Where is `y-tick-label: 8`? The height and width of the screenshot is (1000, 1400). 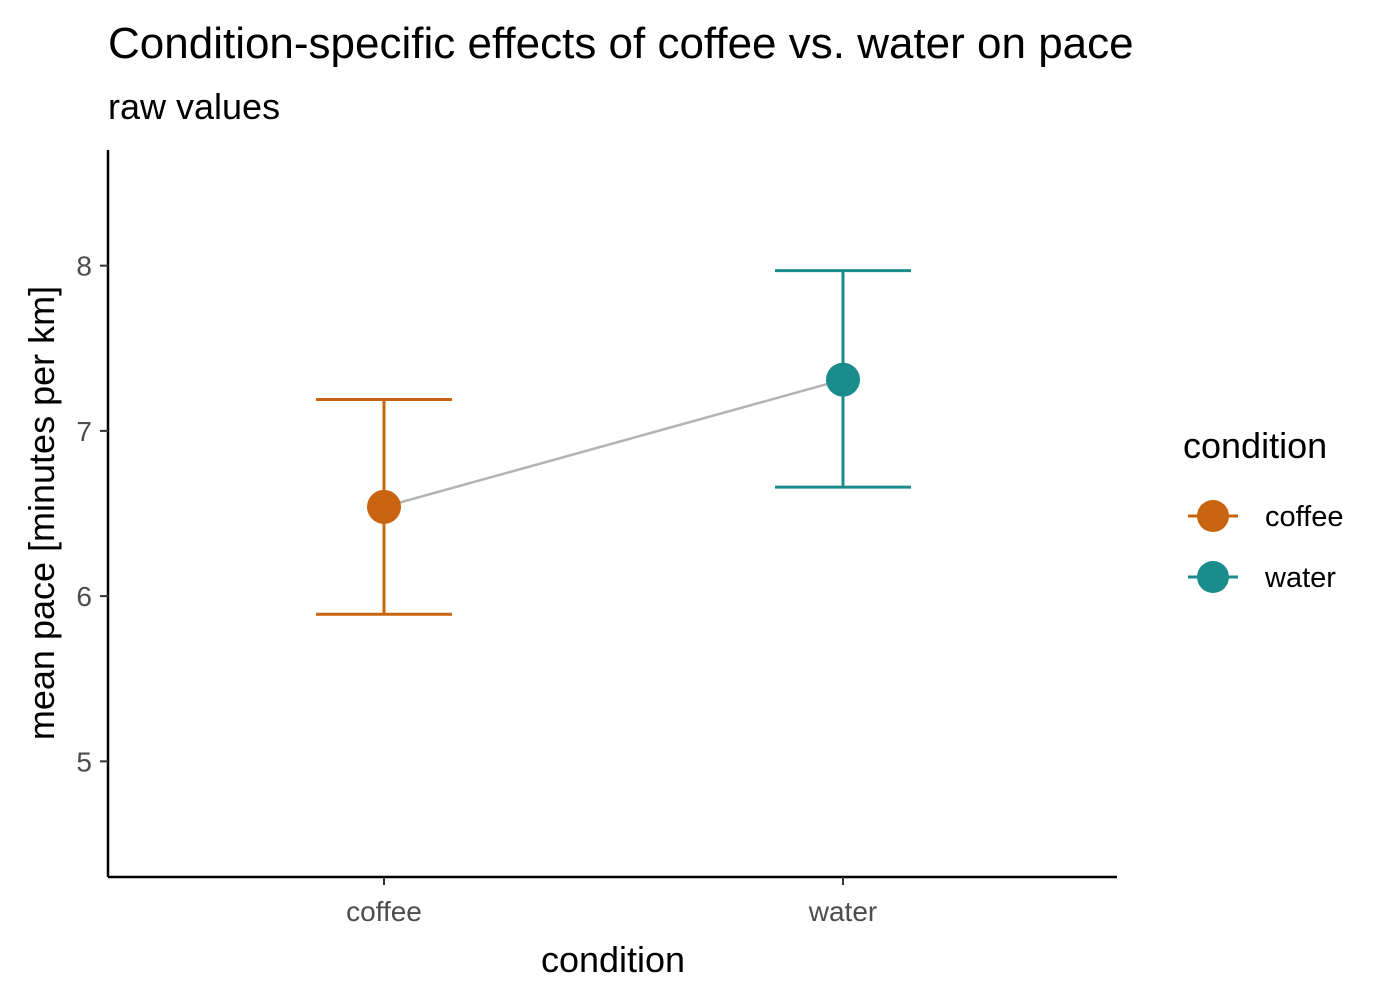 y-tick-label: 8 is located at coordinates (84, 266).